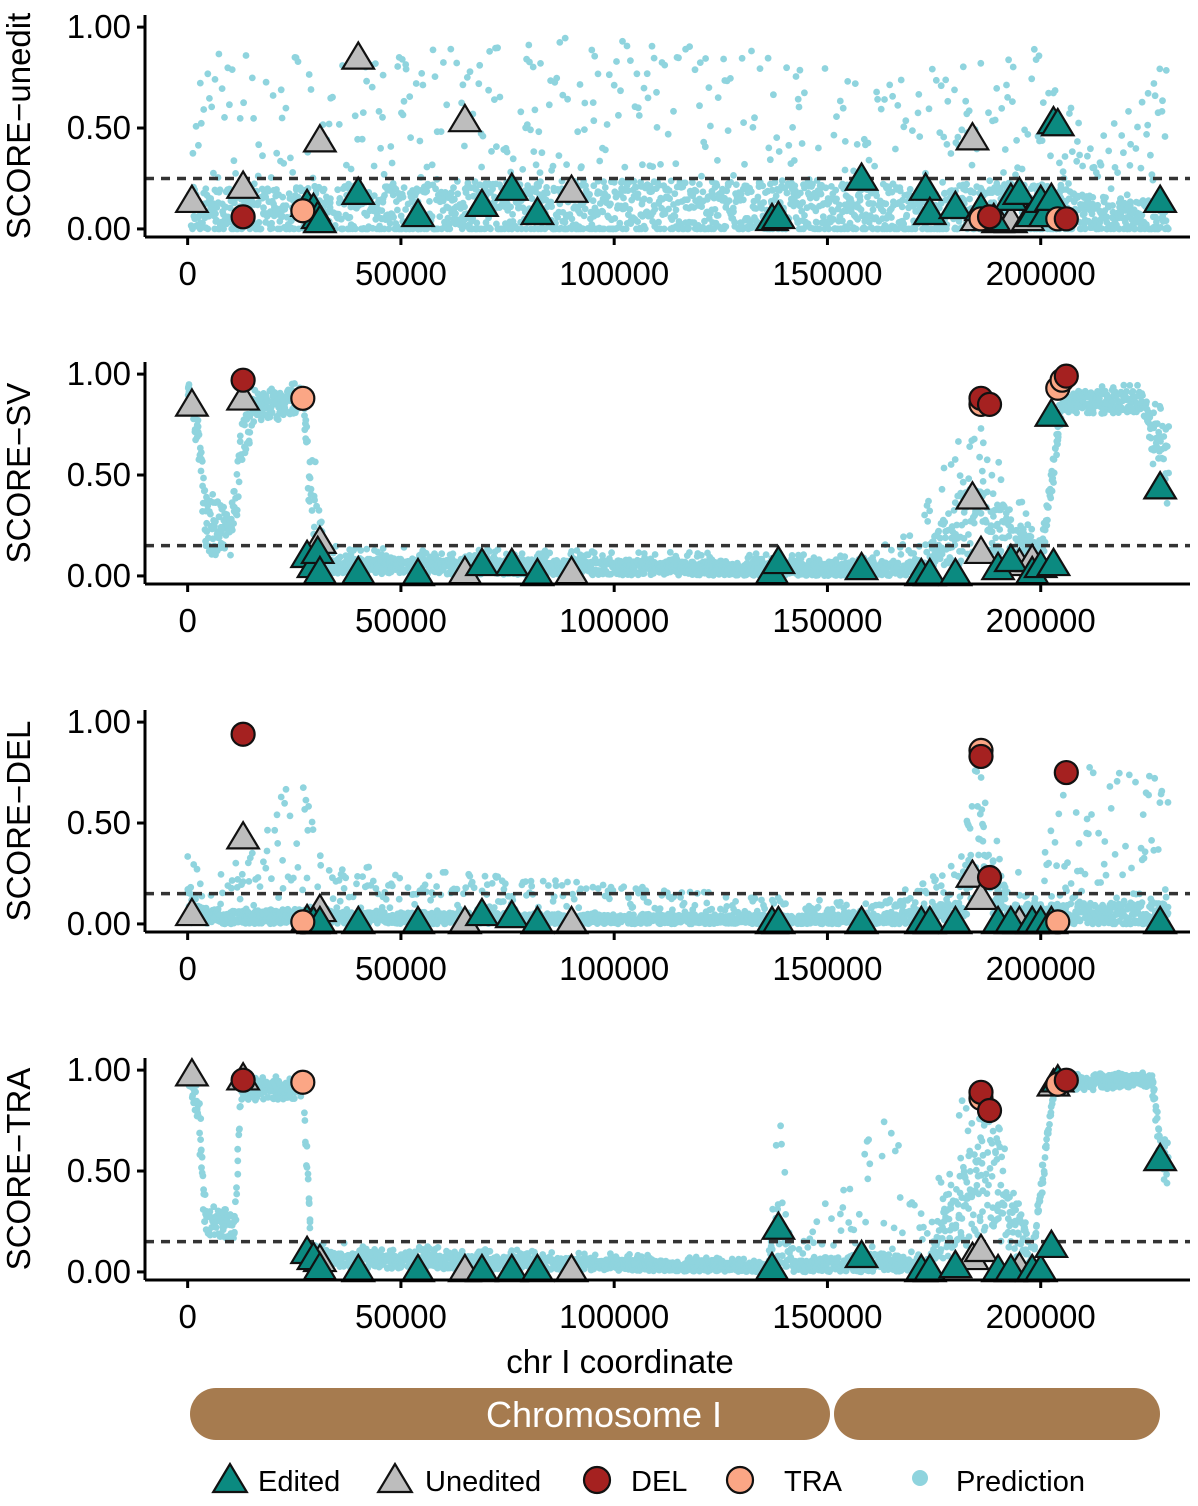 The height and width of the screenshot is (1506, 1198). I want to click on y-tick-label: 0.00, so click(99, 228).